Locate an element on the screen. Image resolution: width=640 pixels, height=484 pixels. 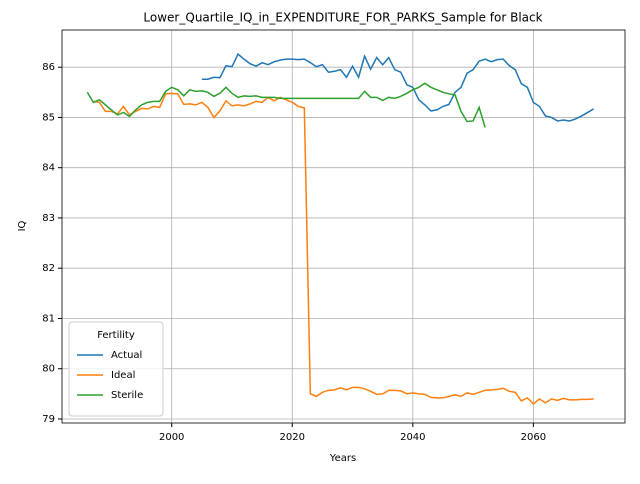
x-tick-label: 2000 is located at coordinates (171, 437).